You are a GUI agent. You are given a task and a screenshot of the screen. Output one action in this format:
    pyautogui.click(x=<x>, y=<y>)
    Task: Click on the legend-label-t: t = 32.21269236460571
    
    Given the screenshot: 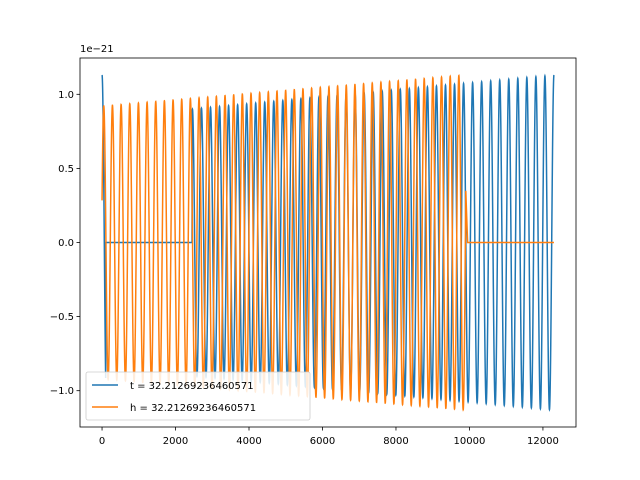 What is the action you would take?
    pyautogui.click(x=192, y=386)
    